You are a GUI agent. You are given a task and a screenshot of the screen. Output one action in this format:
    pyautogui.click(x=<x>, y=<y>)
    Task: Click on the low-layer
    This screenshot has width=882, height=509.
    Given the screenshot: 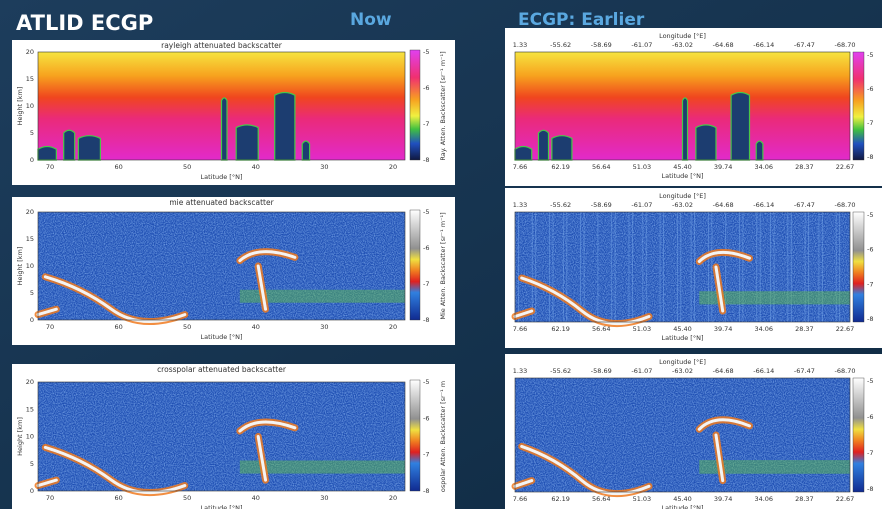 What is the action you would take?
    pyautogui.click(x=322, y=467)
    